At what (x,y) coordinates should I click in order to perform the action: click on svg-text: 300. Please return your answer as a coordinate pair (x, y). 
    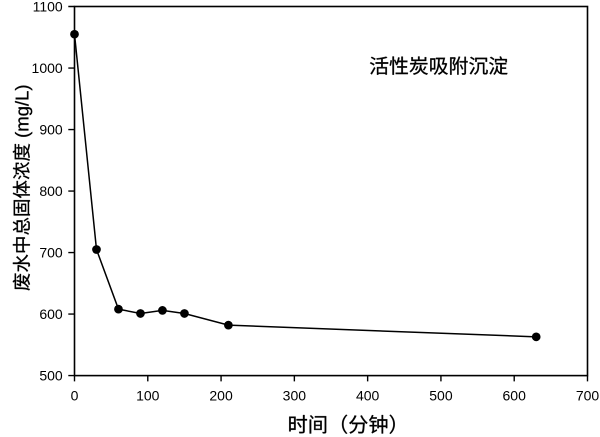
    Looking at the image, I should click on (295, 395).